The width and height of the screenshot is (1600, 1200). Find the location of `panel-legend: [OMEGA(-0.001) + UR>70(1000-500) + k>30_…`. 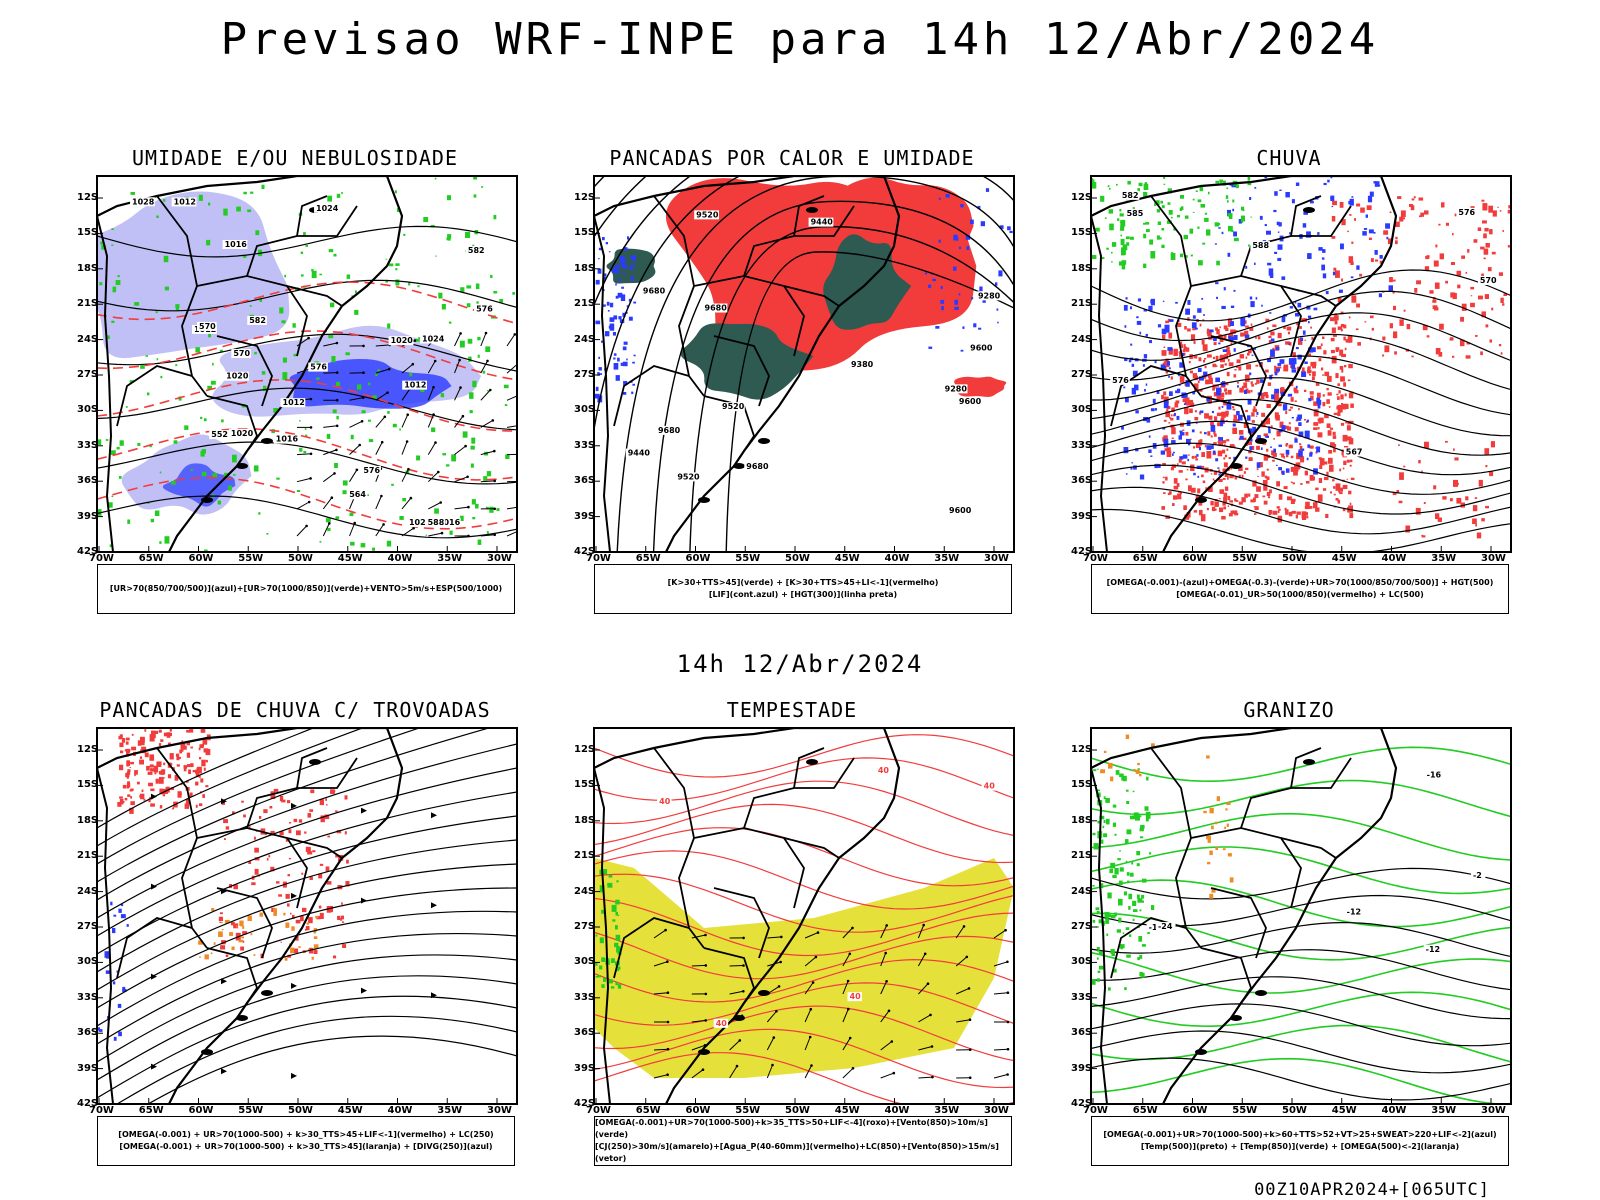

panel-legend: [OMEGA(-0.001) + UR>70(1000-500) + k>30_… is located at coordinates (306, 1141).